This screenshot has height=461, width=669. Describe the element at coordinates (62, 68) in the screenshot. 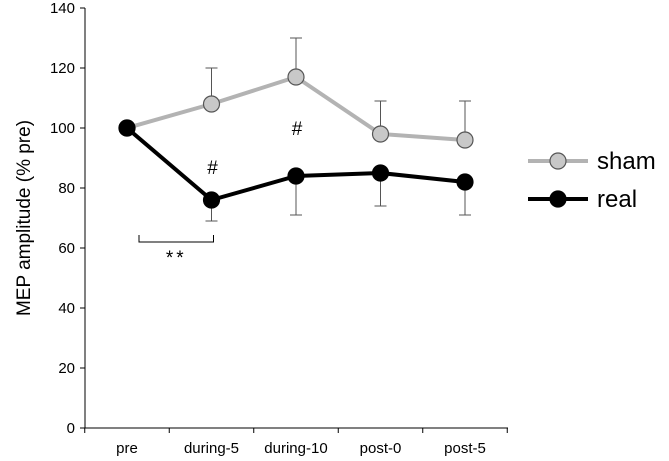

I see `y-tick-label: 120` at that location.